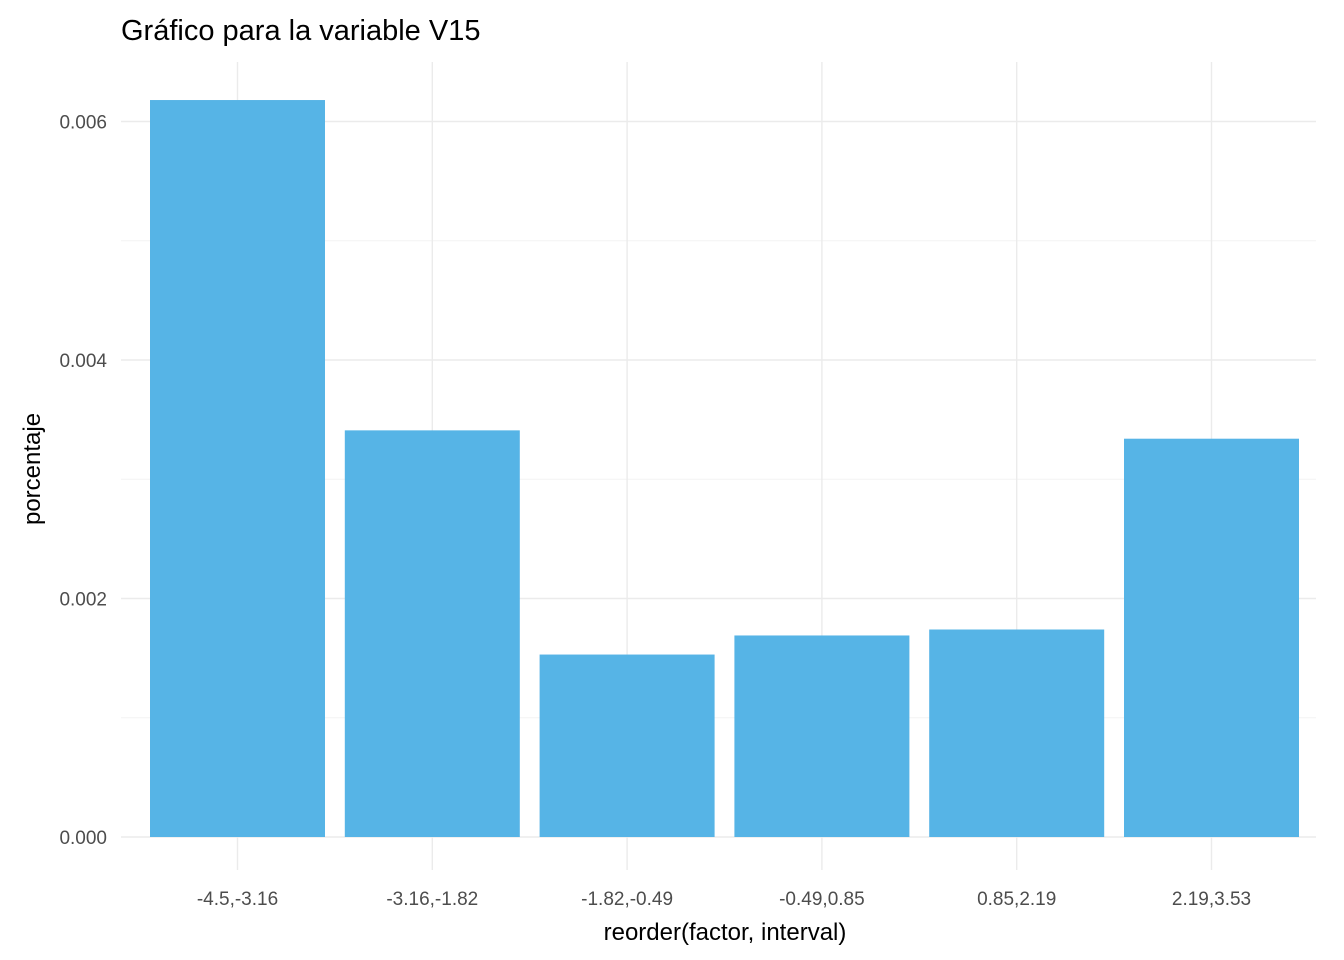  What do you see at coordinates (83, 361) in the screenshot?
I see `y-tick-label: 0.004` at bounding box center [83, 361].